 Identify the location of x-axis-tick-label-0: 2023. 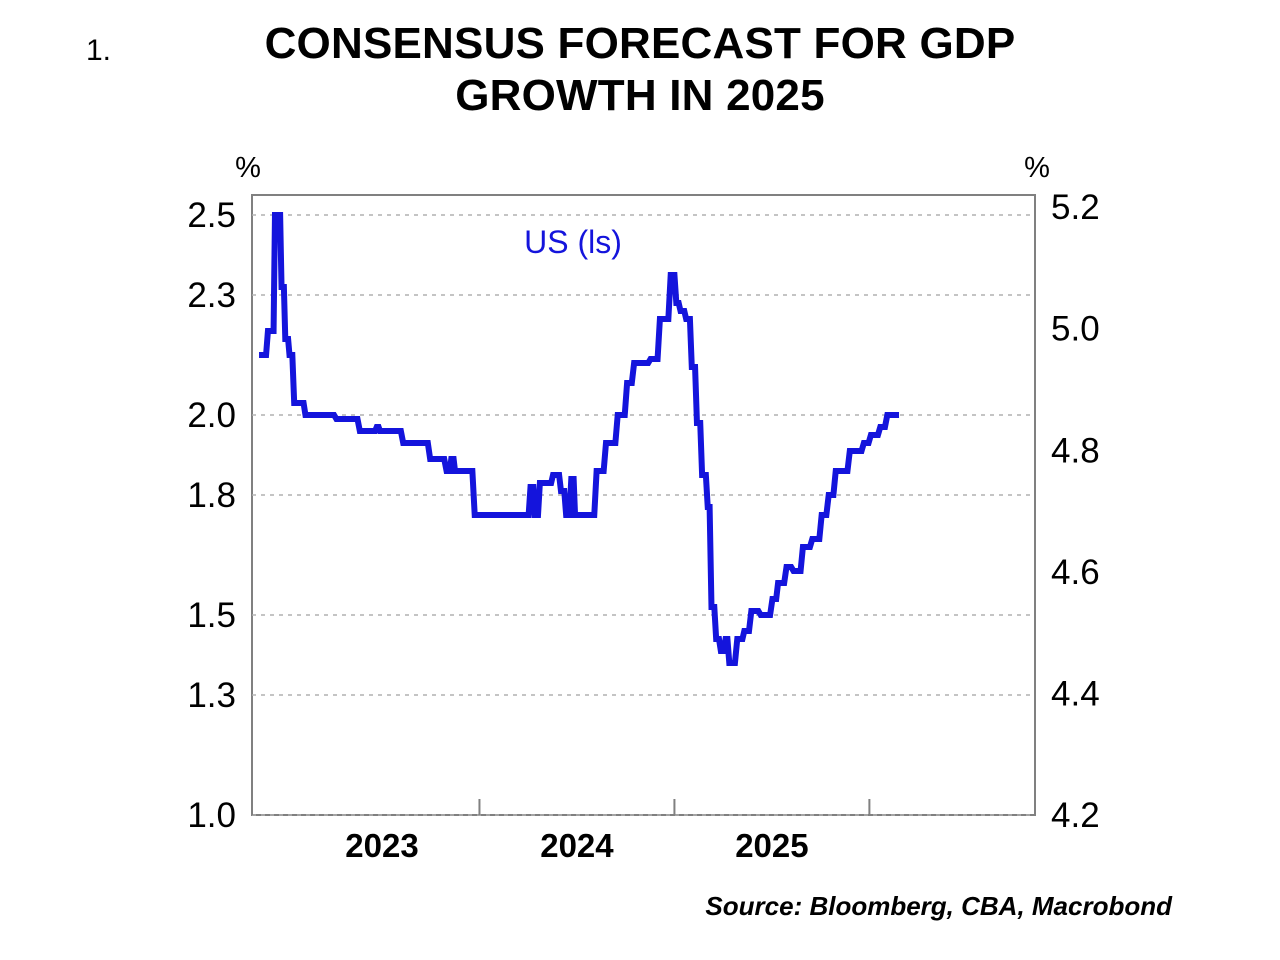
(381, 845).